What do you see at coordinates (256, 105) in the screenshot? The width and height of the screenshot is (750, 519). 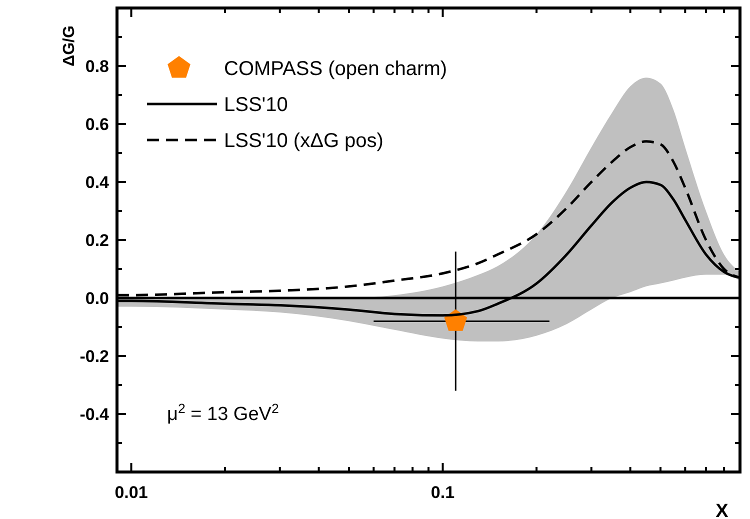 I see `legend-label: LSS'10` at bounding box center [256, 105].